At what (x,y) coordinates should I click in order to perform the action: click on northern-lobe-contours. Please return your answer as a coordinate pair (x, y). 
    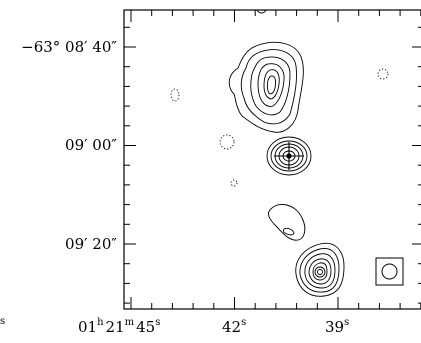
    Looking at the image, I should click on (266, 87).